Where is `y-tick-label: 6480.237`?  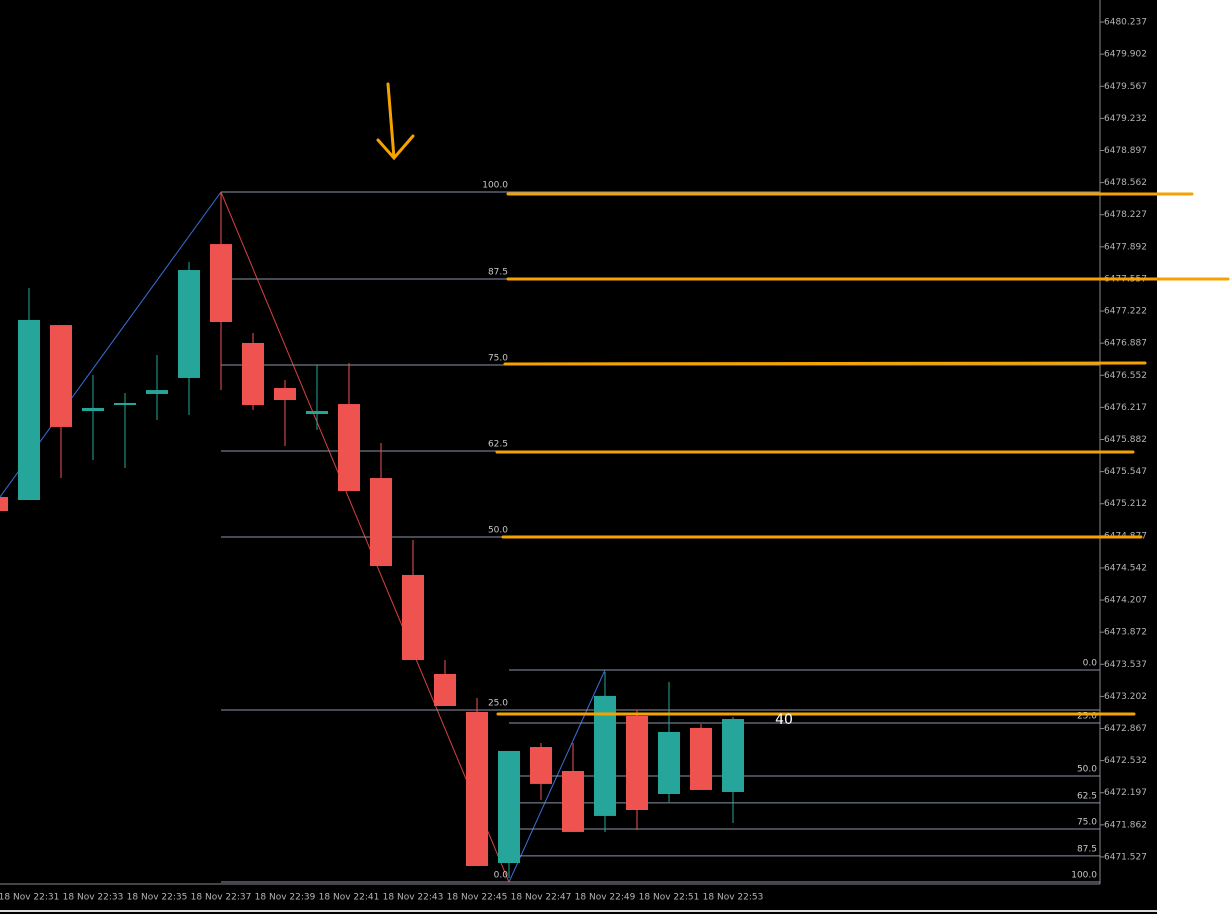 y-tick-label: 6480.237 is located at coordinates (1125, 23).